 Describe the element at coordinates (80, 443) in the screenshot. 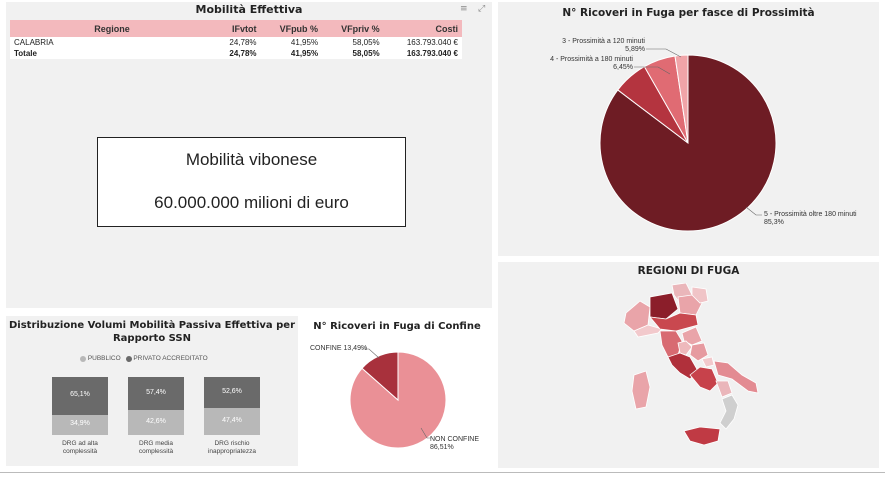

I see `bar-category-label-line1: DRG ad alta` at that location.